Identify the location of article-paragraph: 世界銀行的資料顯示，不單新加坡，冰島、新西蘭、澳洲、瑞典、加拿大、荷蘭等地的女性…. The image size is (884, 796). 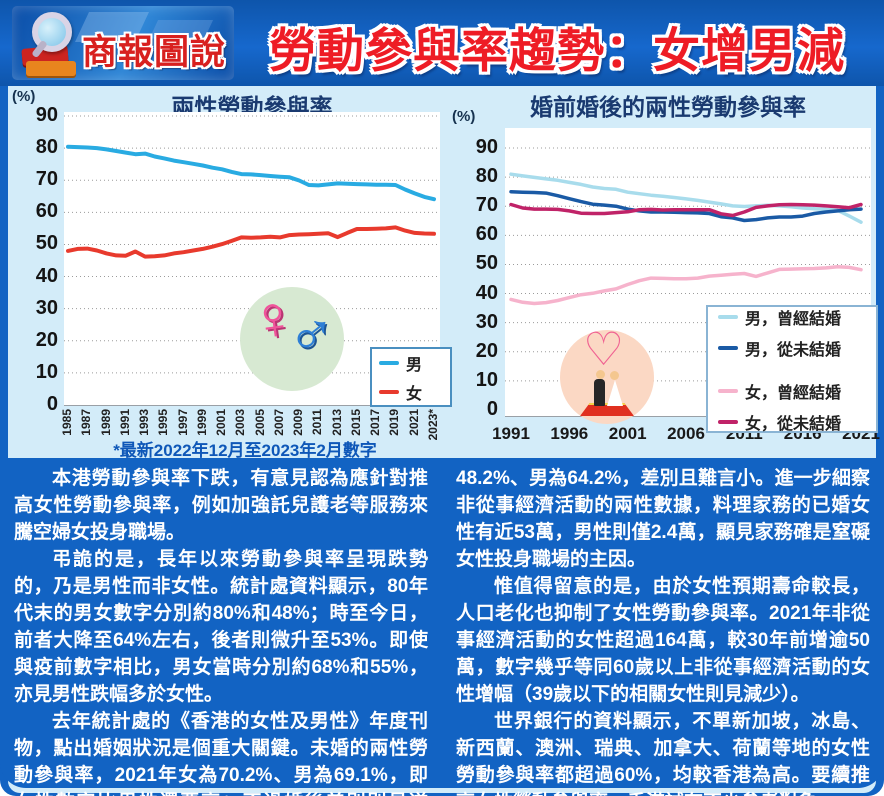
(663, 753).